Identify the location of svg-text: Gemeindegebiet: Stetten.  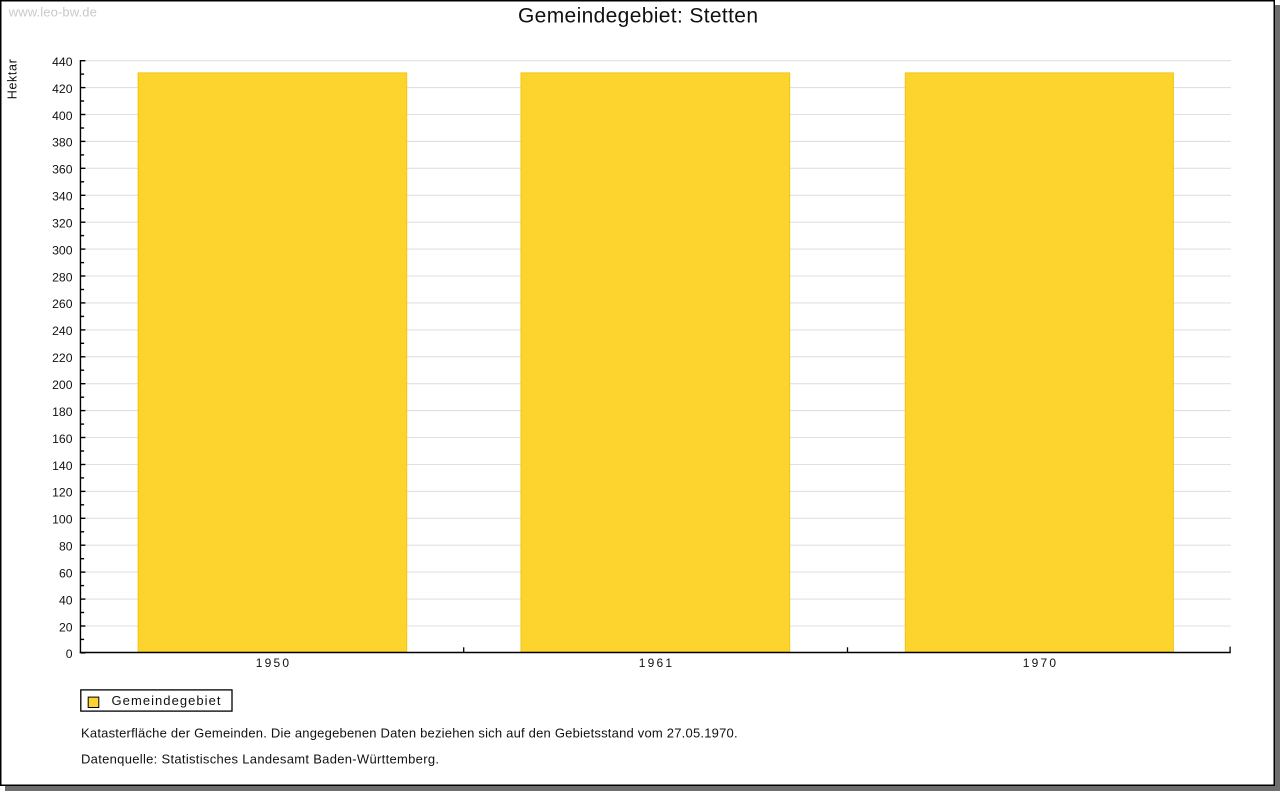
(638, 15).